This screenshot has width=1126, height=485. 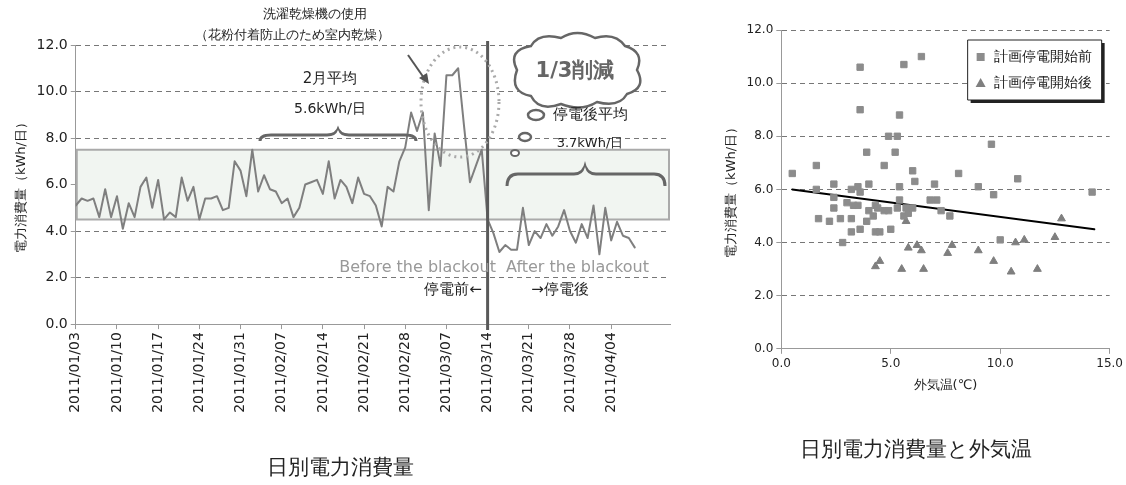 What do you see at coordinates (239, 372) in the screenshot?
I see `x-tick-label: 2011/01/31` at bounding box center [239, 372].